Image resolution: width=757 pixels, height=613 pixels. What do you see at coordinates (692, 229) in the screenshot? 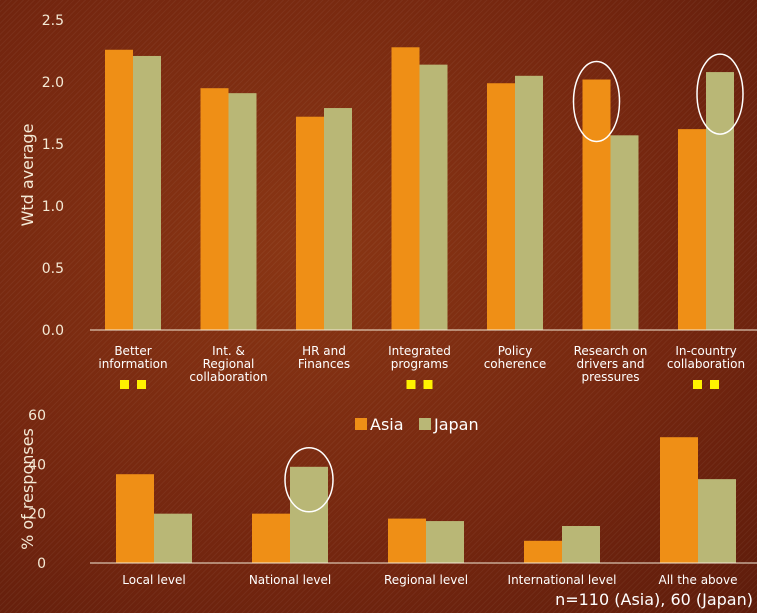
I see `bar-asia-in-country-collaboration` at bounding box center [692, 229].